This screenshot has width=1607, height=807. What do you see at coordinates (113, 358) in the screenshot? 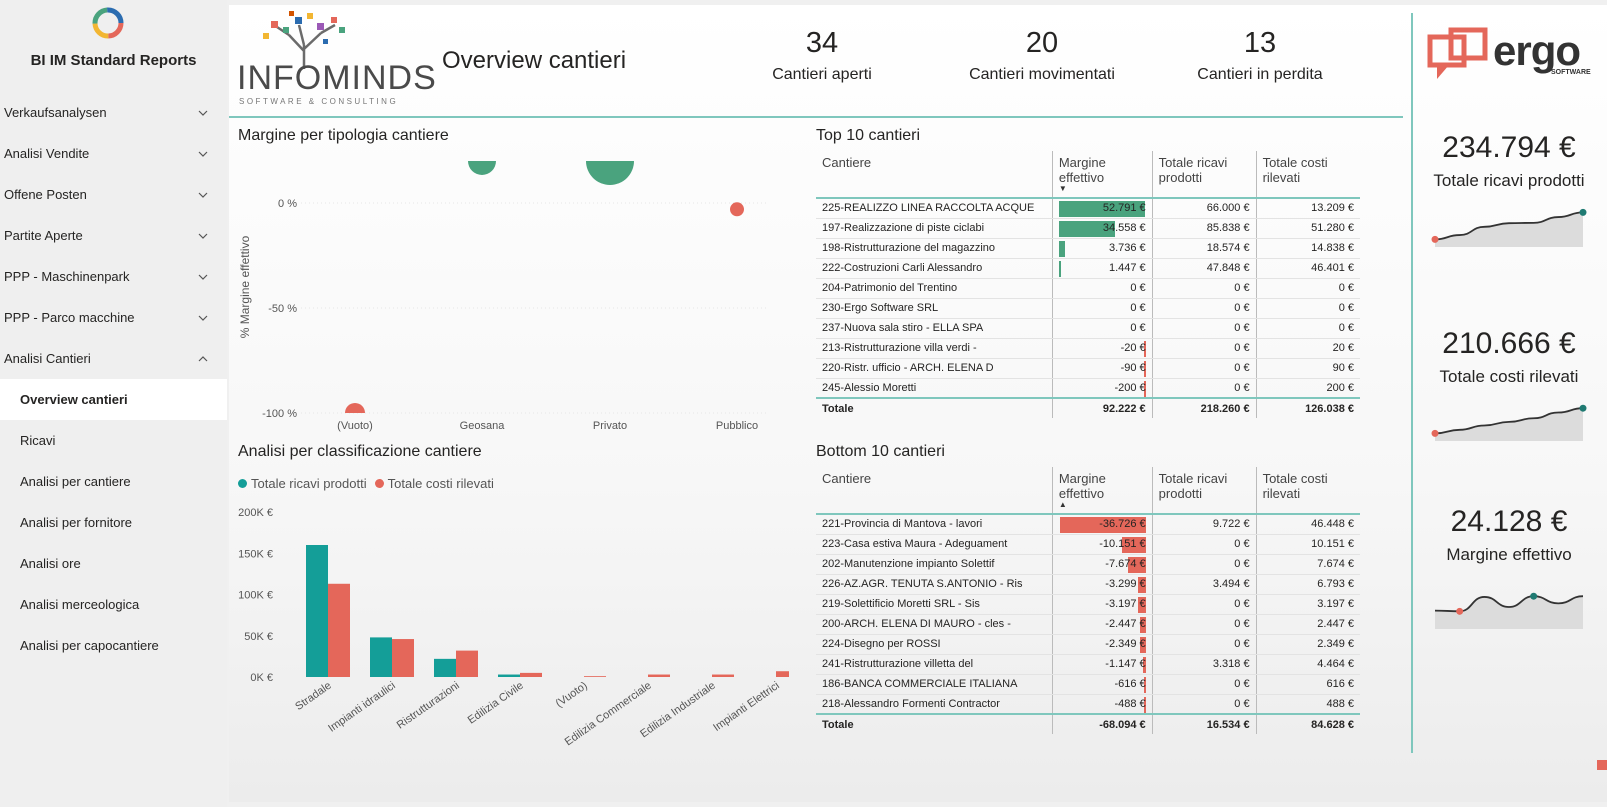
I see `nav-section-analisi-cantieri: Analisi Cantieri` at bounding box center [113, 358].